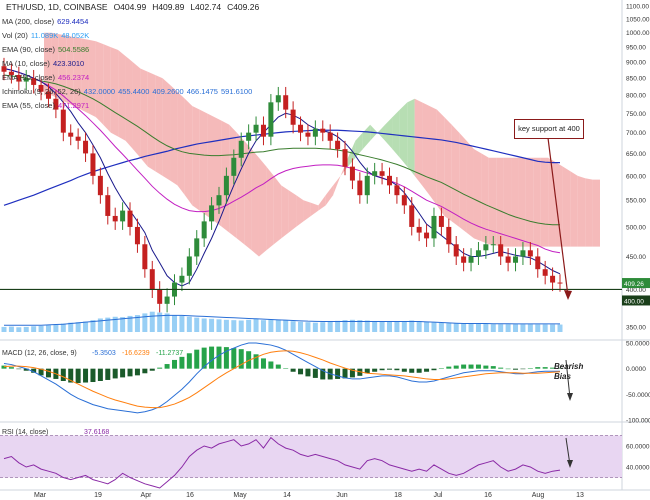  What do you see at coordinates (282, 320) in the screenshot?
I see `volume-ma-line` at bounding box center [282, 320].